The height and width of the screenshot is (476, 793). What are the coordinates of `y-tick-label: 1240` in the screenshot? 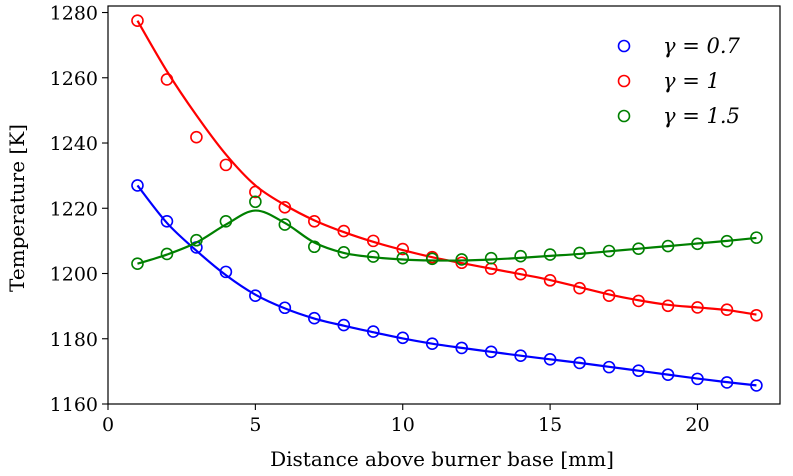 It's located at (74, 144).